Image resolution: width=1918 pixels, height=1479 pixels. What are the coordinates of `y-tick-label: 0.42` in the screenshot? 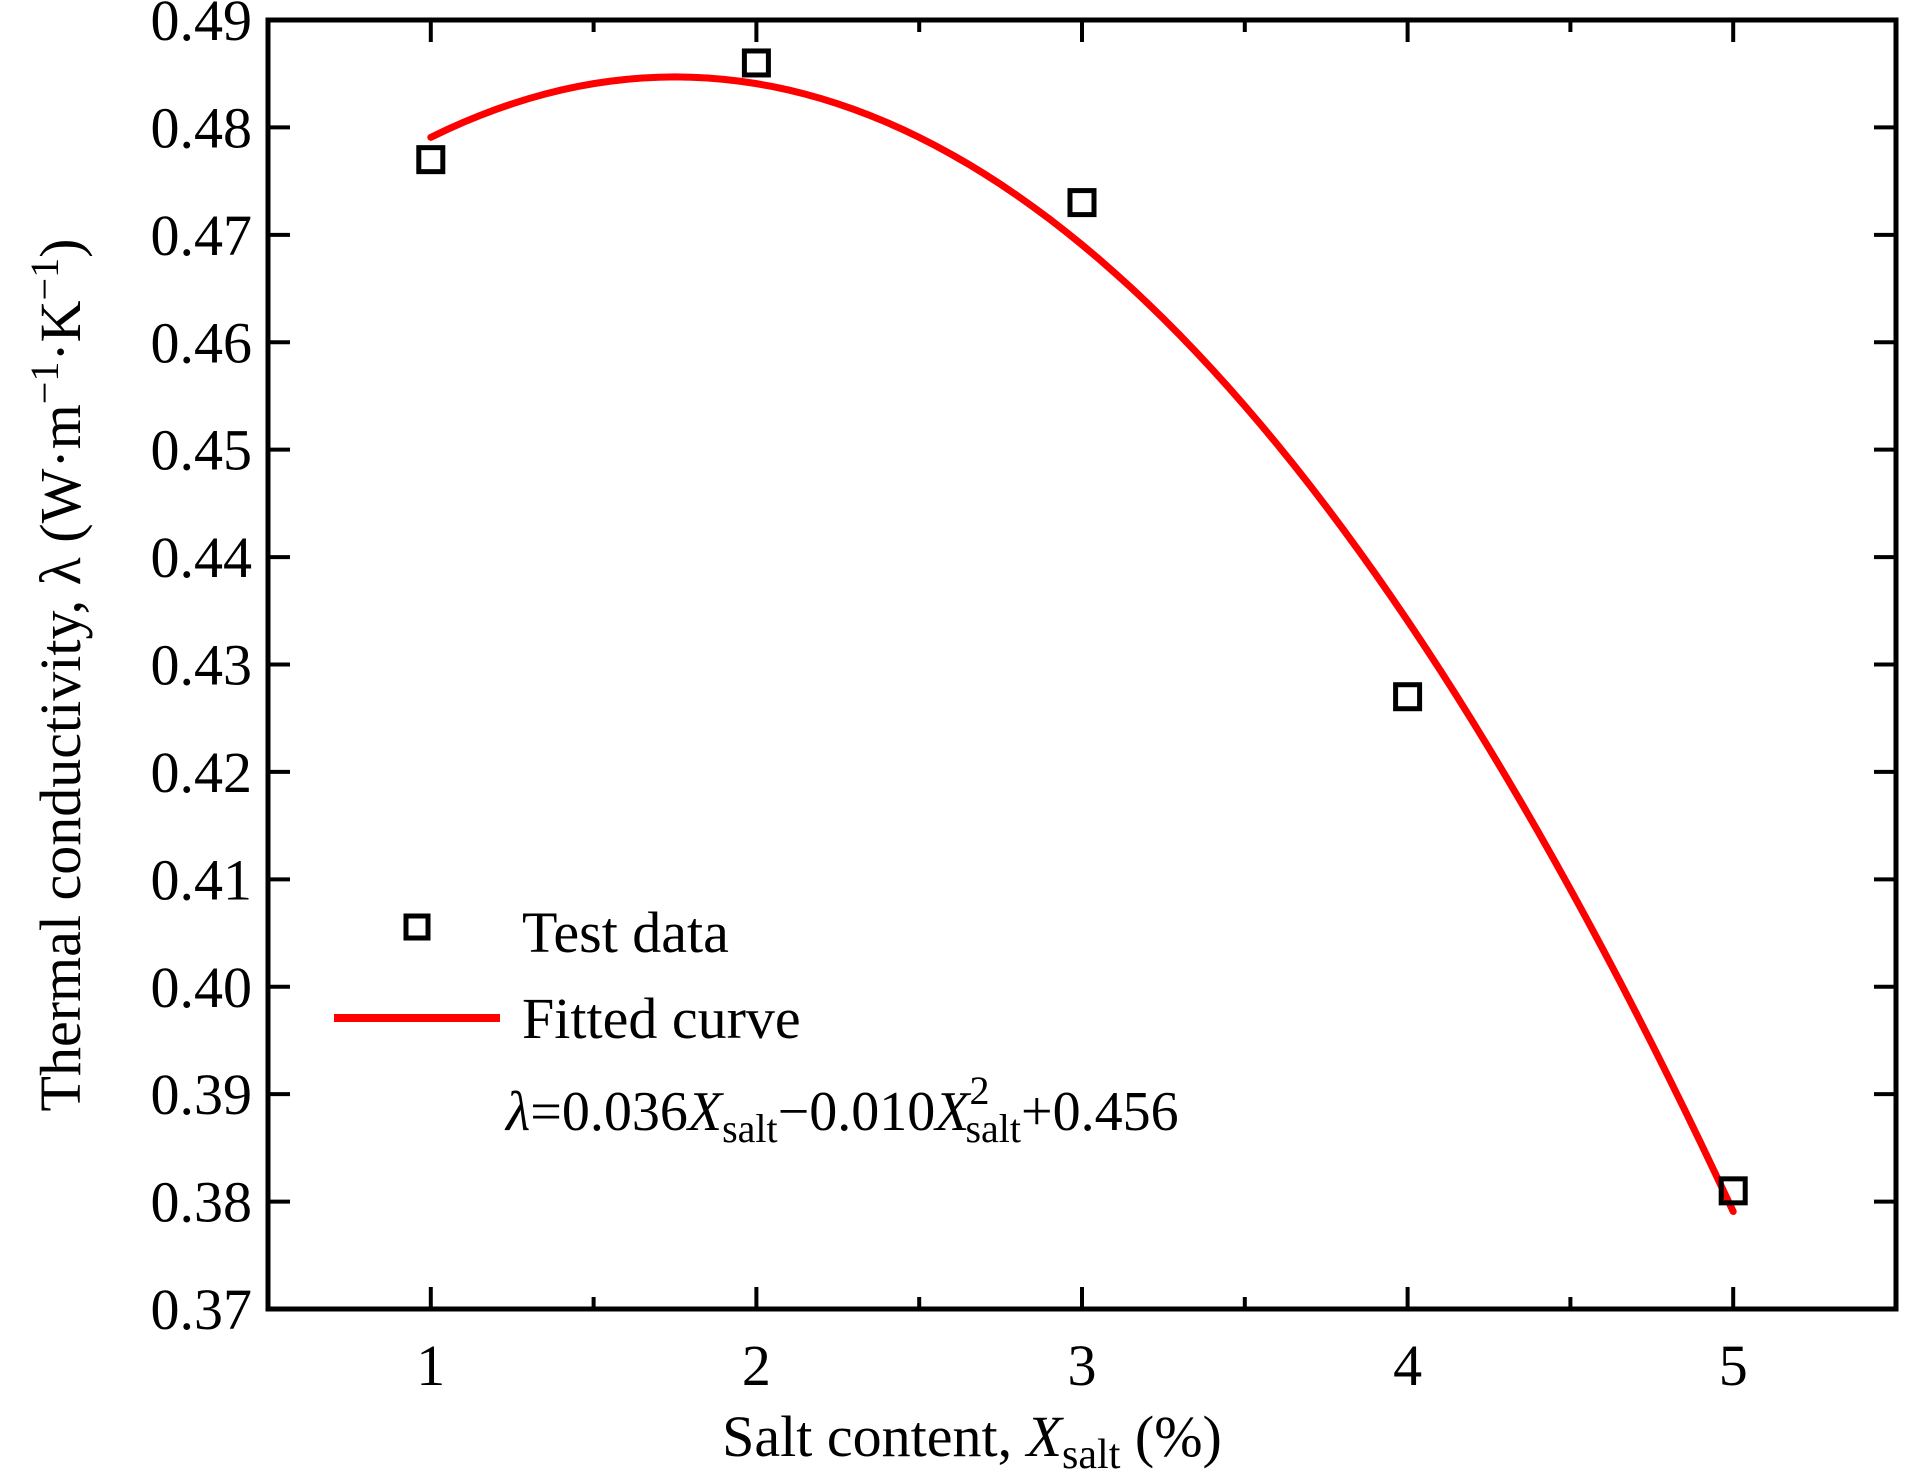 It's located at (202, 772).